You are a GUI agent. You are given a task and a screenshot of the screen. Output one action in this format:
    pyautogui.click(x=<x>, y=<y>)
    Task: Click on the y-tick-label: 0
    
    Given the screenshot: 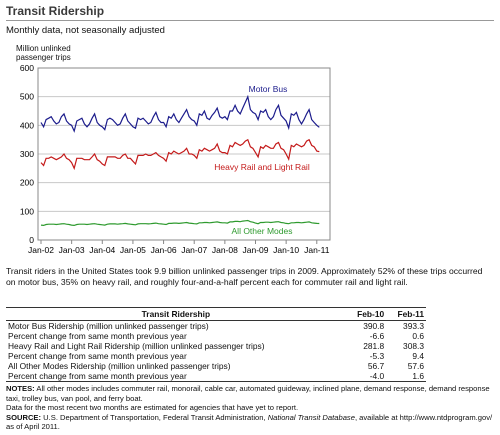 What is the action you would take?
    pyautogui.click(x=31, y=240)
    